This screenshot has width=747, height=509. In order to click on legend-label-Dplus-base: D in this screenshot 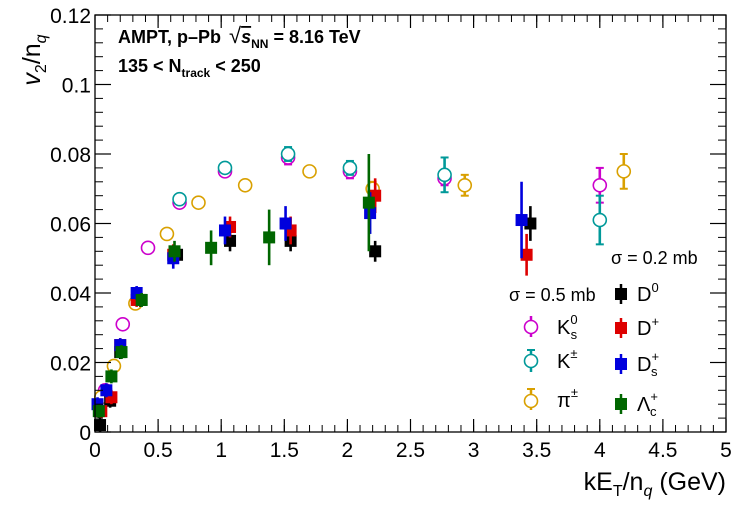, I will do `click(644, 329)`.